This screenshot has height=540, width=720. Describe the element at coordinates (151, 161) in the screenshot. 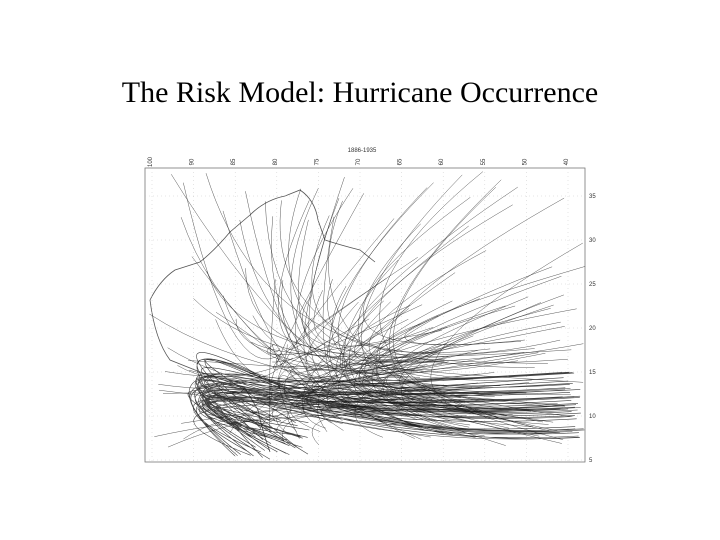

I see `longitude-label: 100` at that location.